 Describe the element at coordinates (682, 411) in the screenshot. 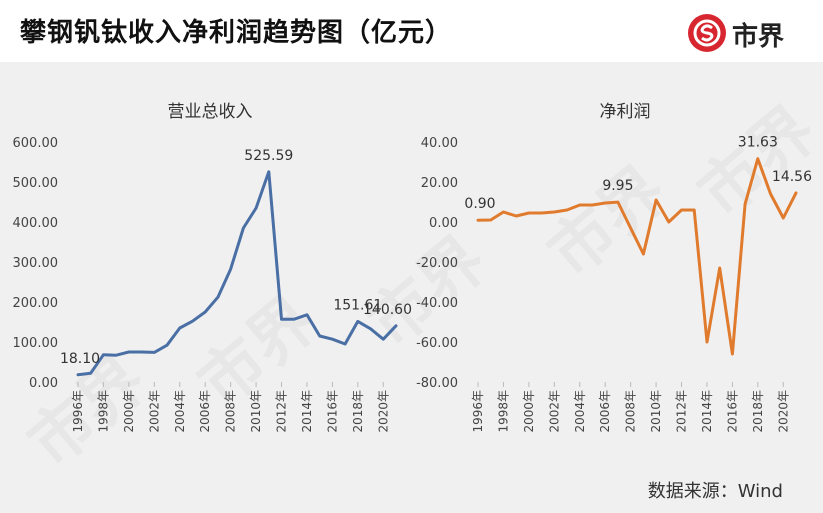

I see `profit-x-tick-label: 2012年` at that location.